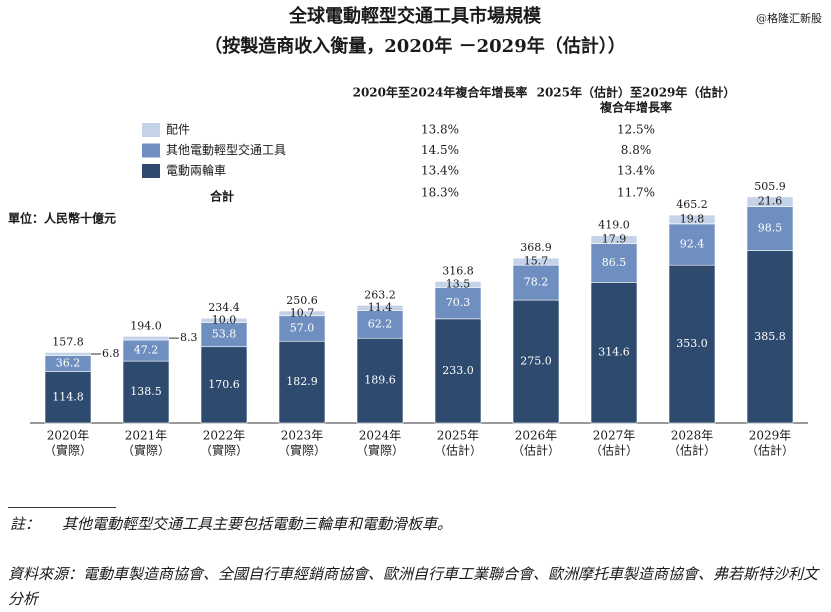  Describe the element at coordinates (62, 507) in the screenshot. I see `note-rule` at that location.